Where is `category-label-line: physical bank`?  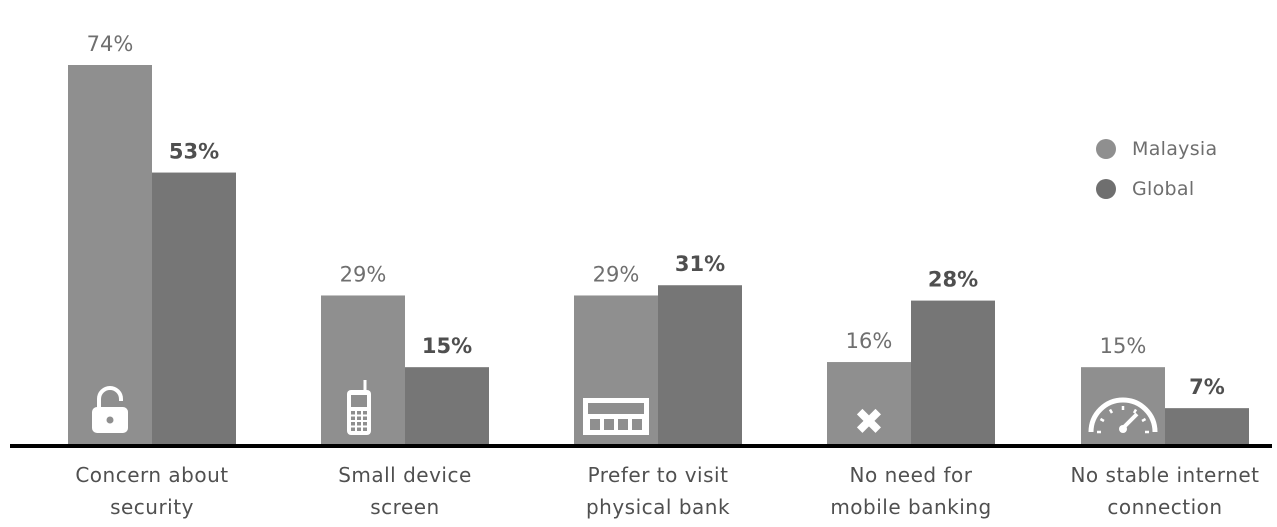
category-label-line: physical bank is located at coordinates (658, 507).